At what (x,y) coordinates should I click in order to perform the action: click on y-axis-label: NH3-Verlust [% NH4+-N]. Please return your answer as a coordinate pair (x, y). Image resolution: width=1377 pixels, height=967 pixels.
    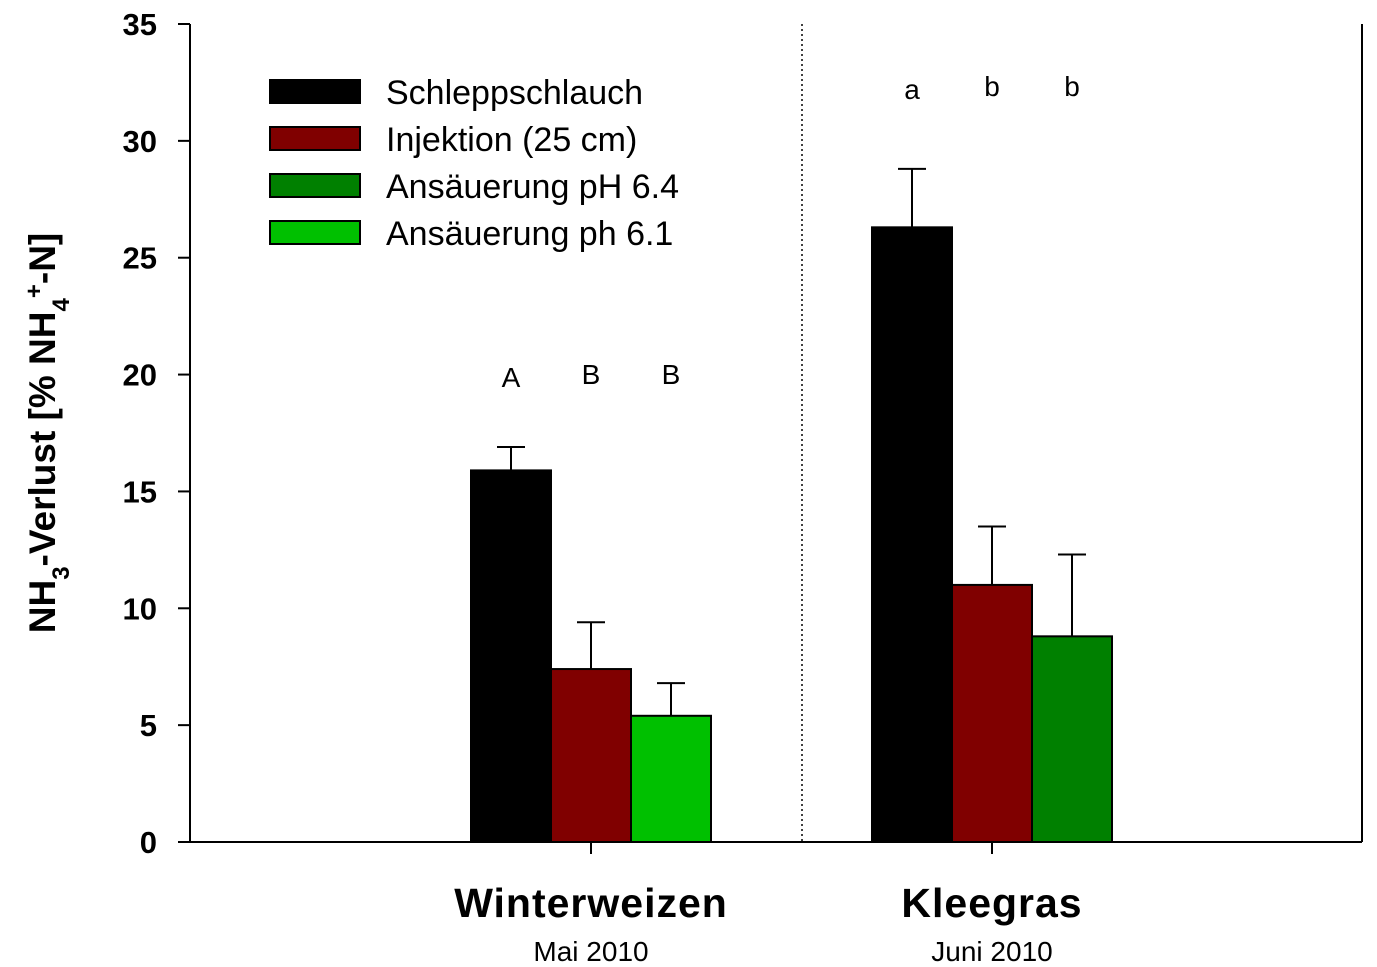
    Looking at the image, I should click on (48, 433).